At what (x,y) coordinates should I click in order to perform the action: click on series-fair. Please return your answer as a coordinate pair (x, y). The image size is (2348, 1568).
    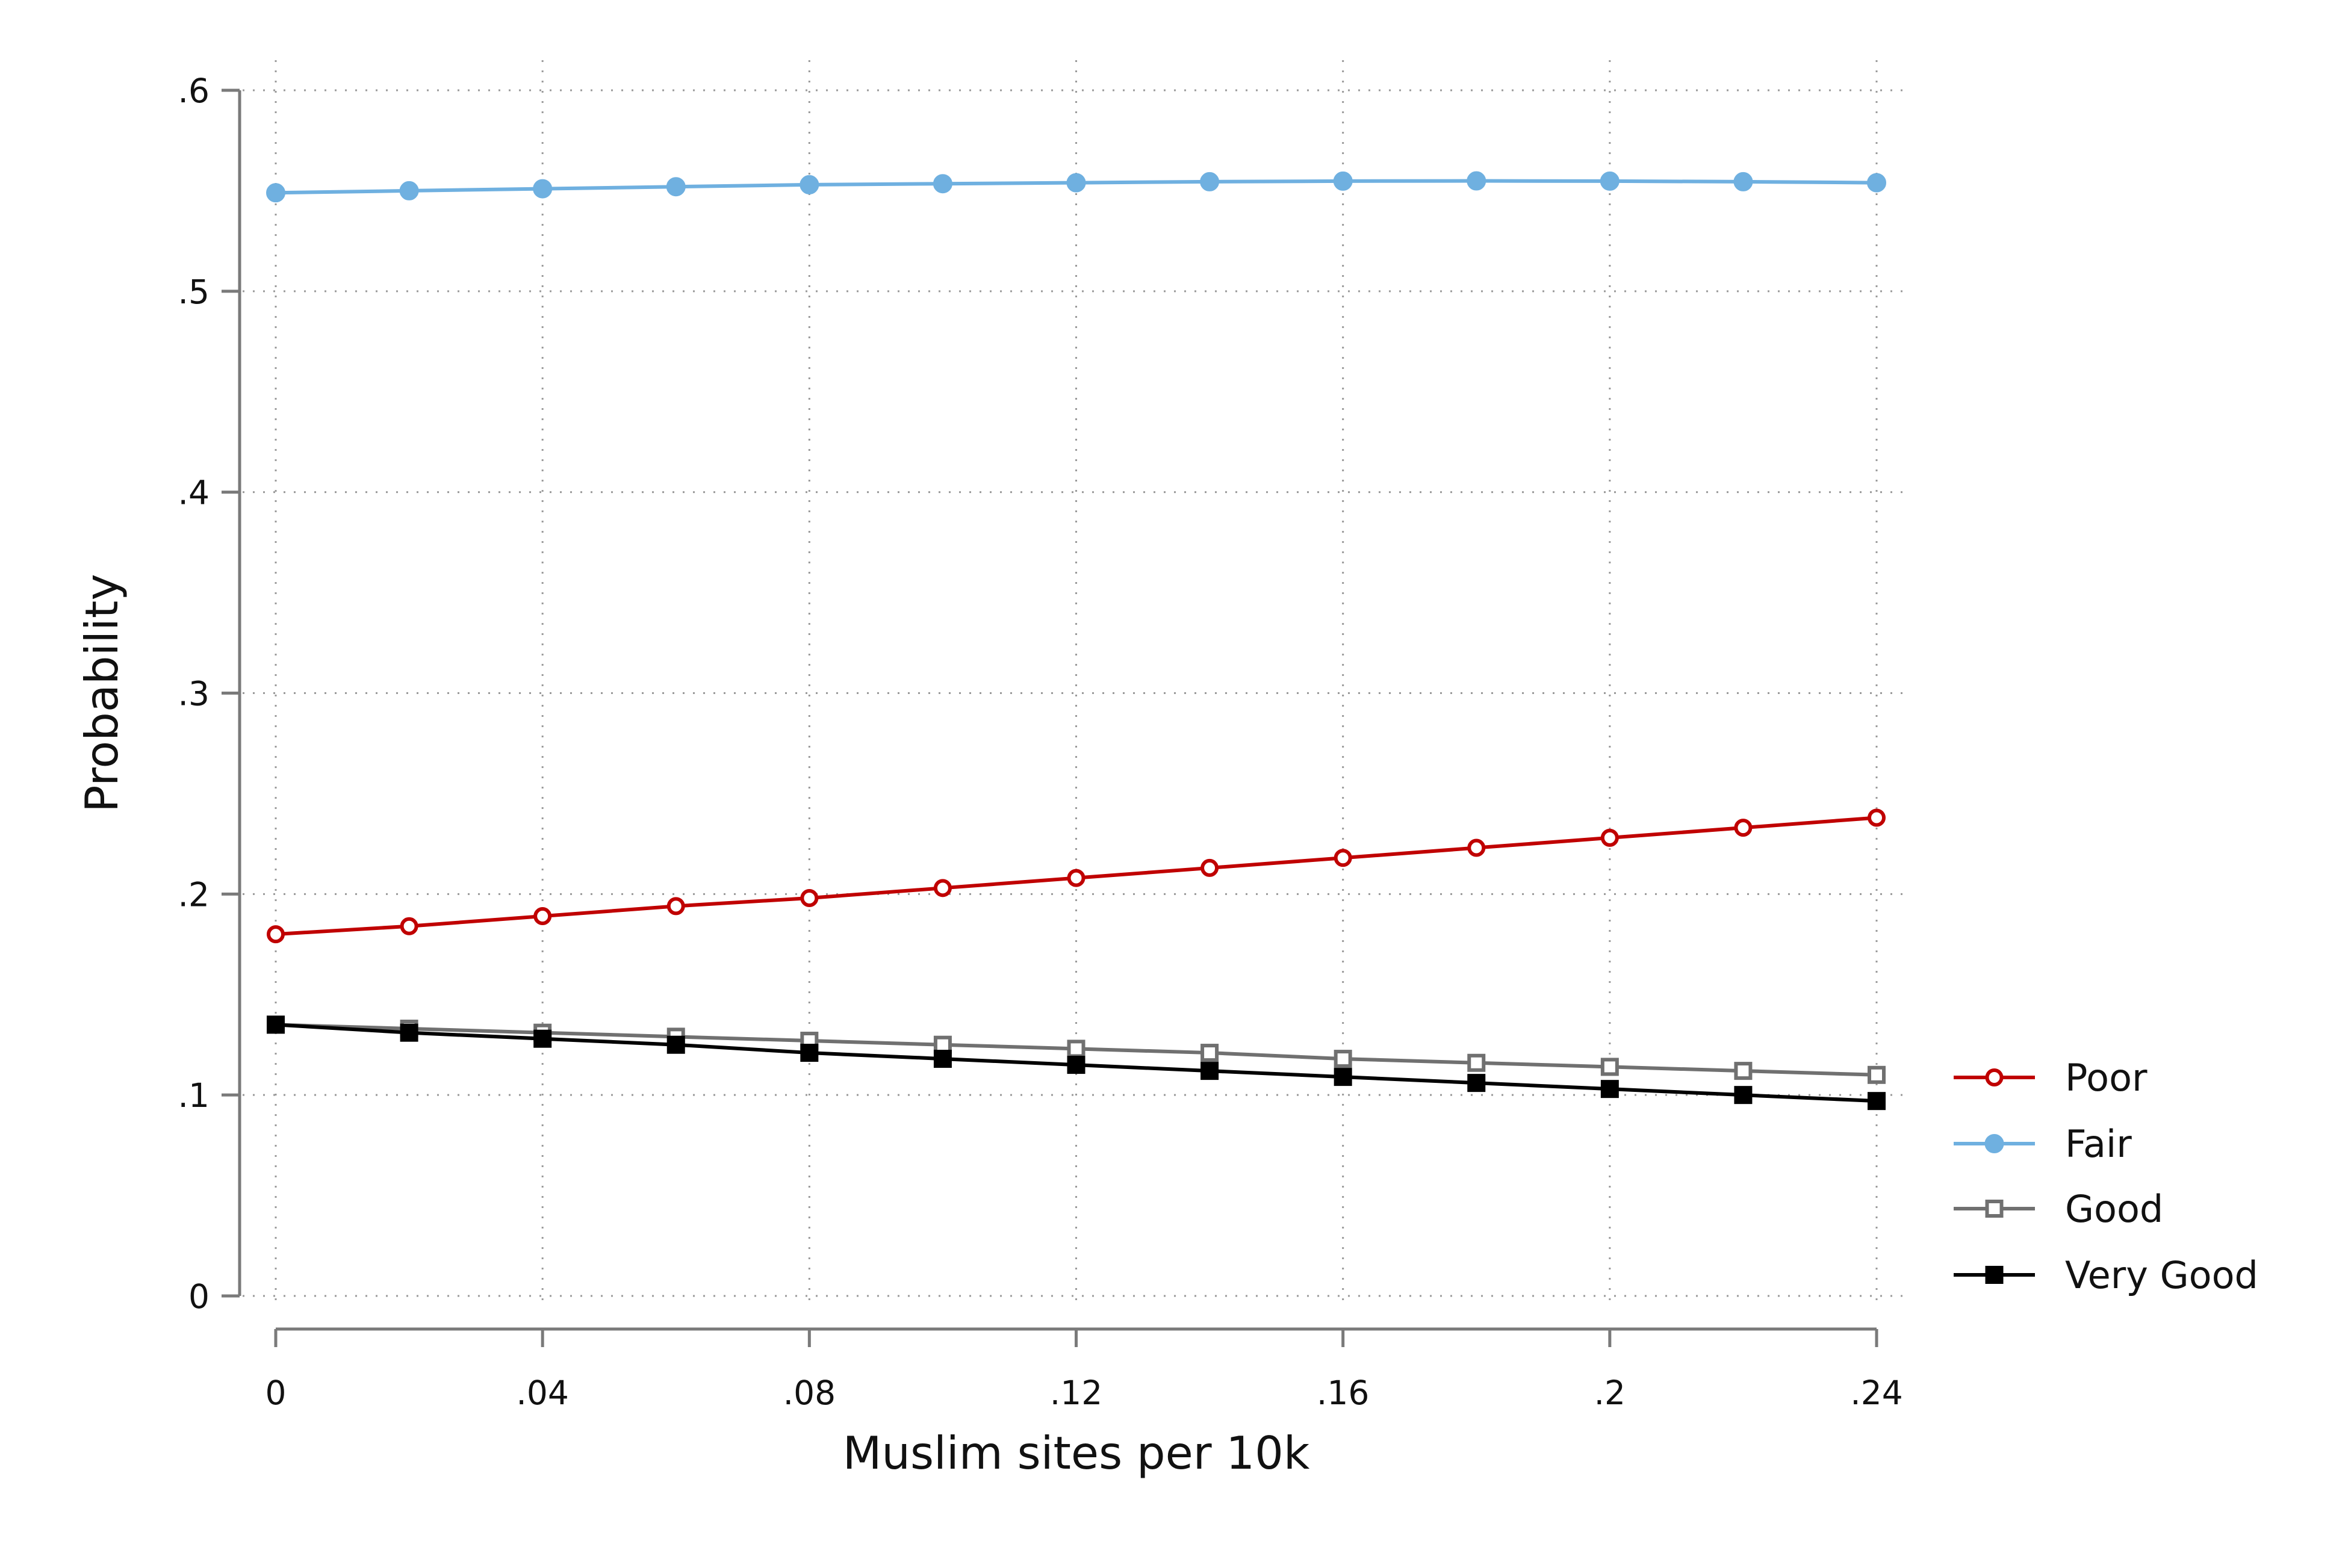
    Looking at the image, I should click on (1076, 187).